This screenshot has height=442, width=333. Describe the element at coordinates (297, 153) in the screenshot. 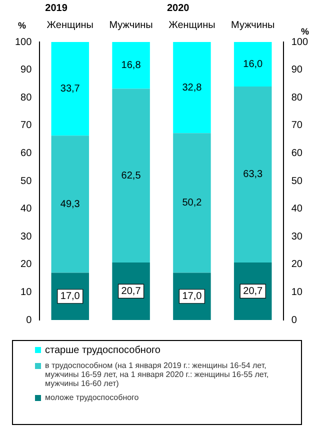

I see `y2-tick-label: 60` at that location.